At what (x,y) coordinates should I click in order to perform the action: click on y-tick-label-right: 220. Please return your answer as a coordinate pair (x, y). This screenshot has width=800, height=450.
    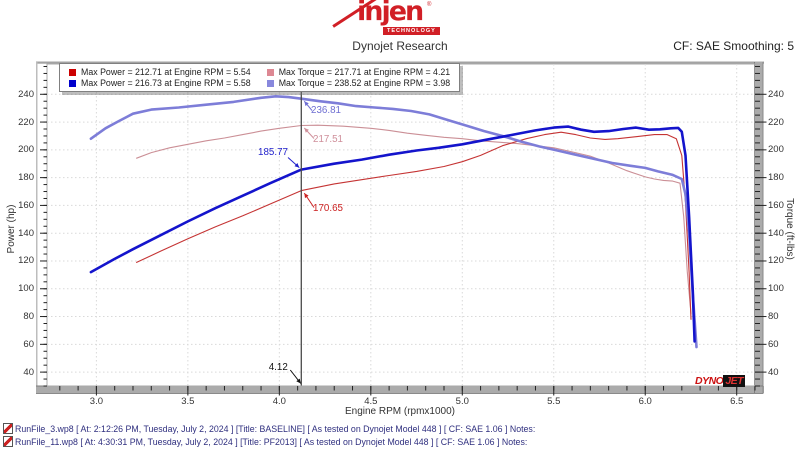
    Looking at the image, I should click on (776, 122).